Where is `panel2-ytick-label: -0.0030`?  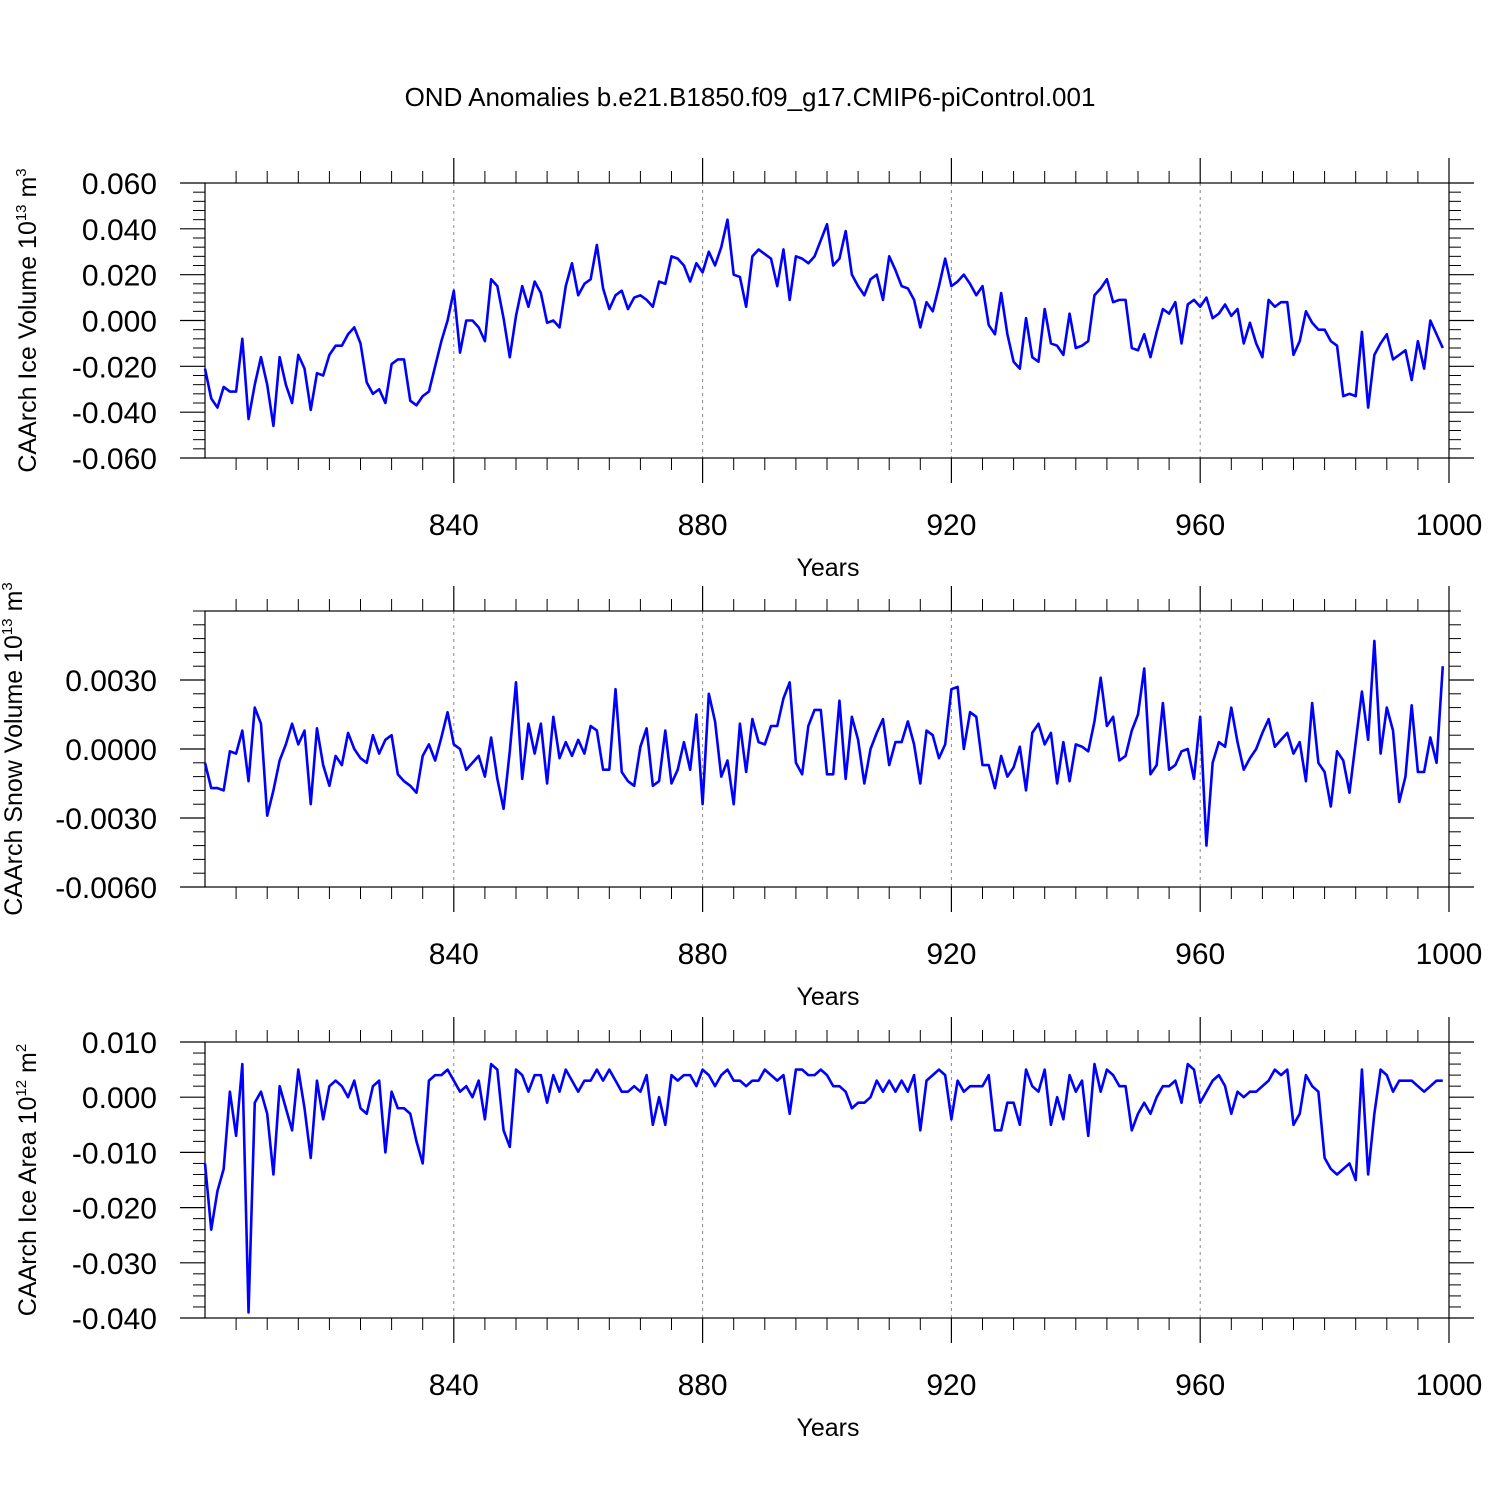 panel2-ytick-label: -0.0030 is located at coordinates (106, 819).